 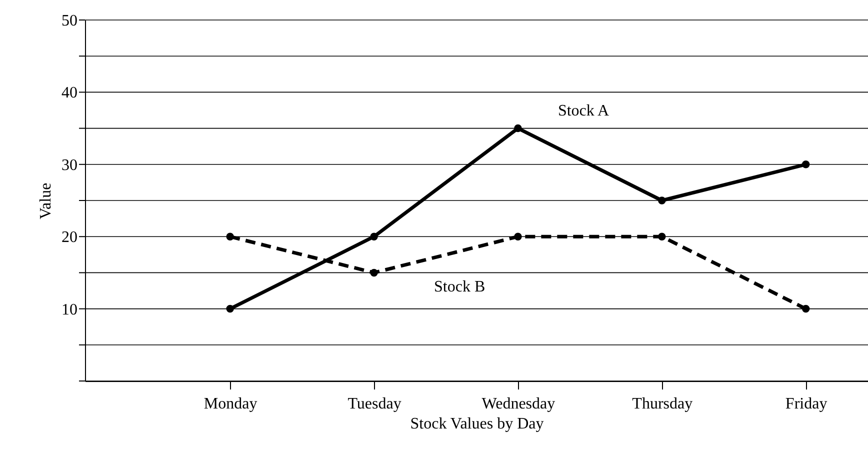 What do you see at coordinates (70, 93) in the screenshot?
I see `y-tick-label: 40` at bounding box center [70, 93].